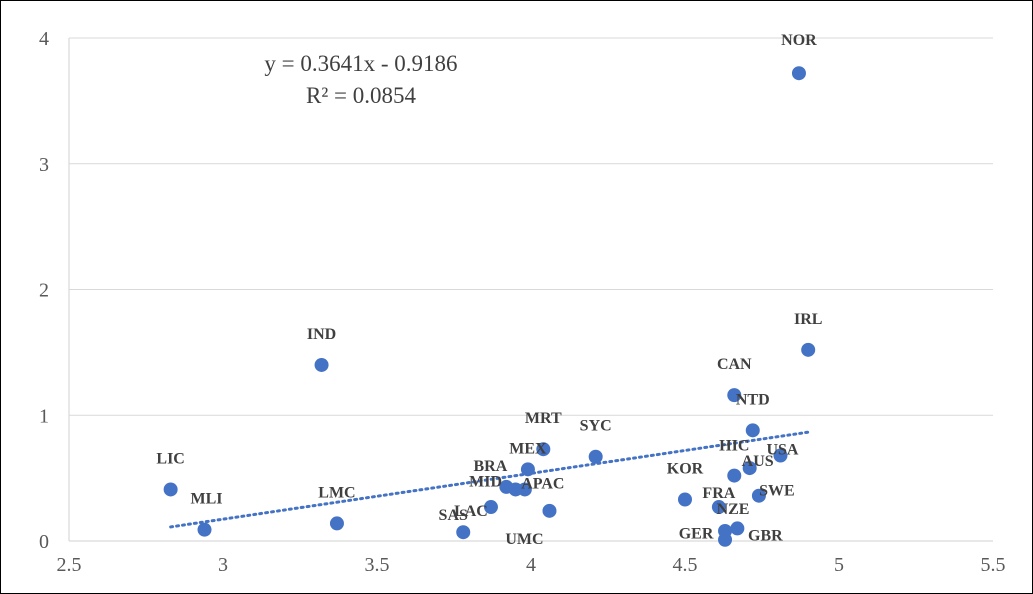 Image resolution: width=1033 pixels, height=594 pixels. Describe the element at coordinates (524, 489) in the screenshot. I see `data-point-apac` at that location.